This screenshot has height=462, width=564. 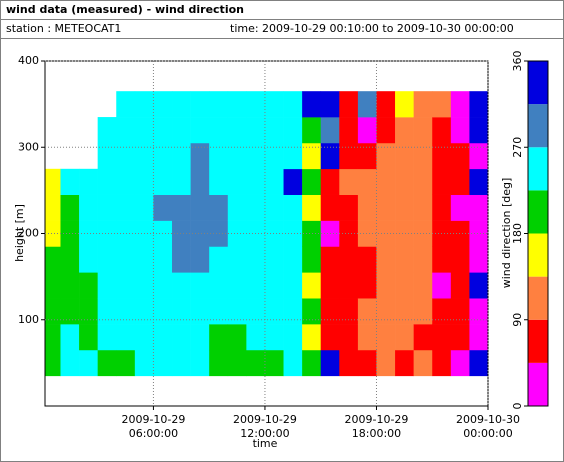 I want to click on x-axis-label: time, so click(x=265, y=443).